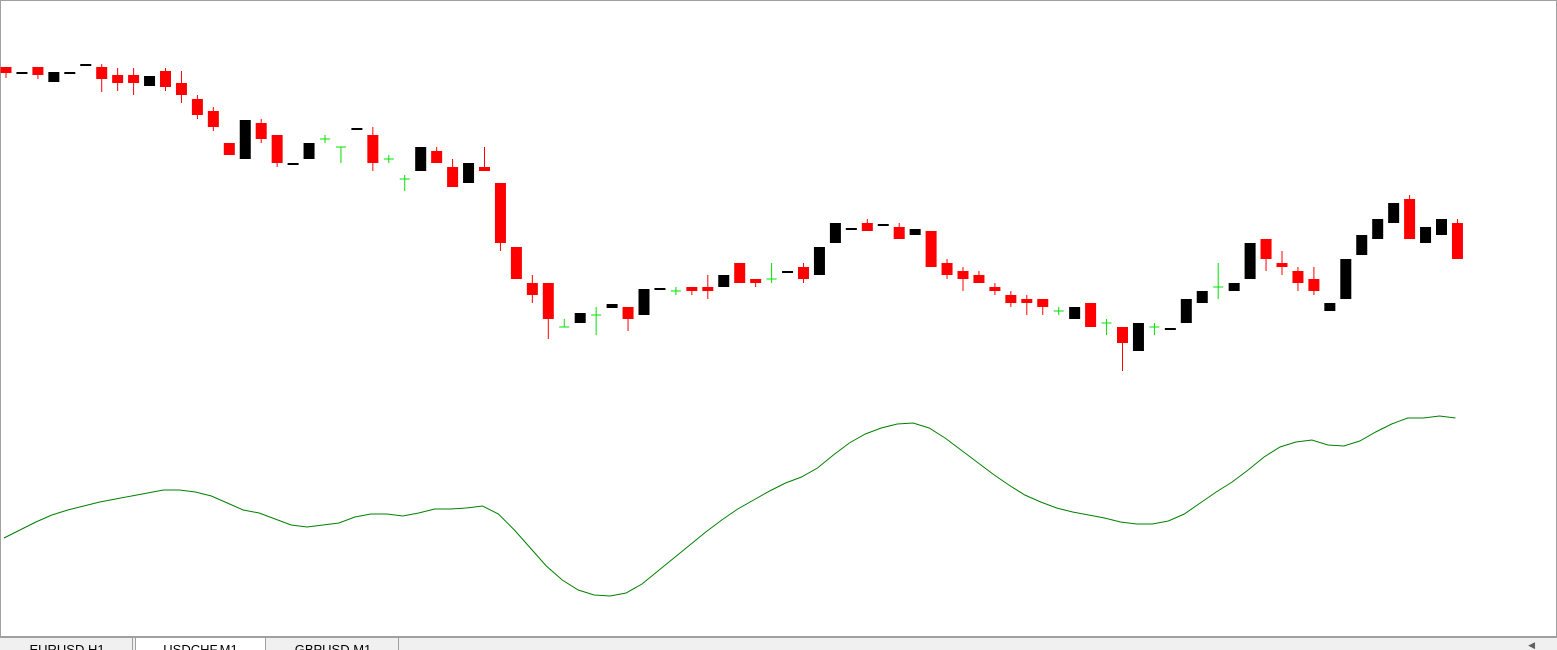 The height and width of the screenshot is (650, 1557). Describe the element at coordinates (200, 644) in the screenshot. I see `tab: USDCHF,M1` at that location.